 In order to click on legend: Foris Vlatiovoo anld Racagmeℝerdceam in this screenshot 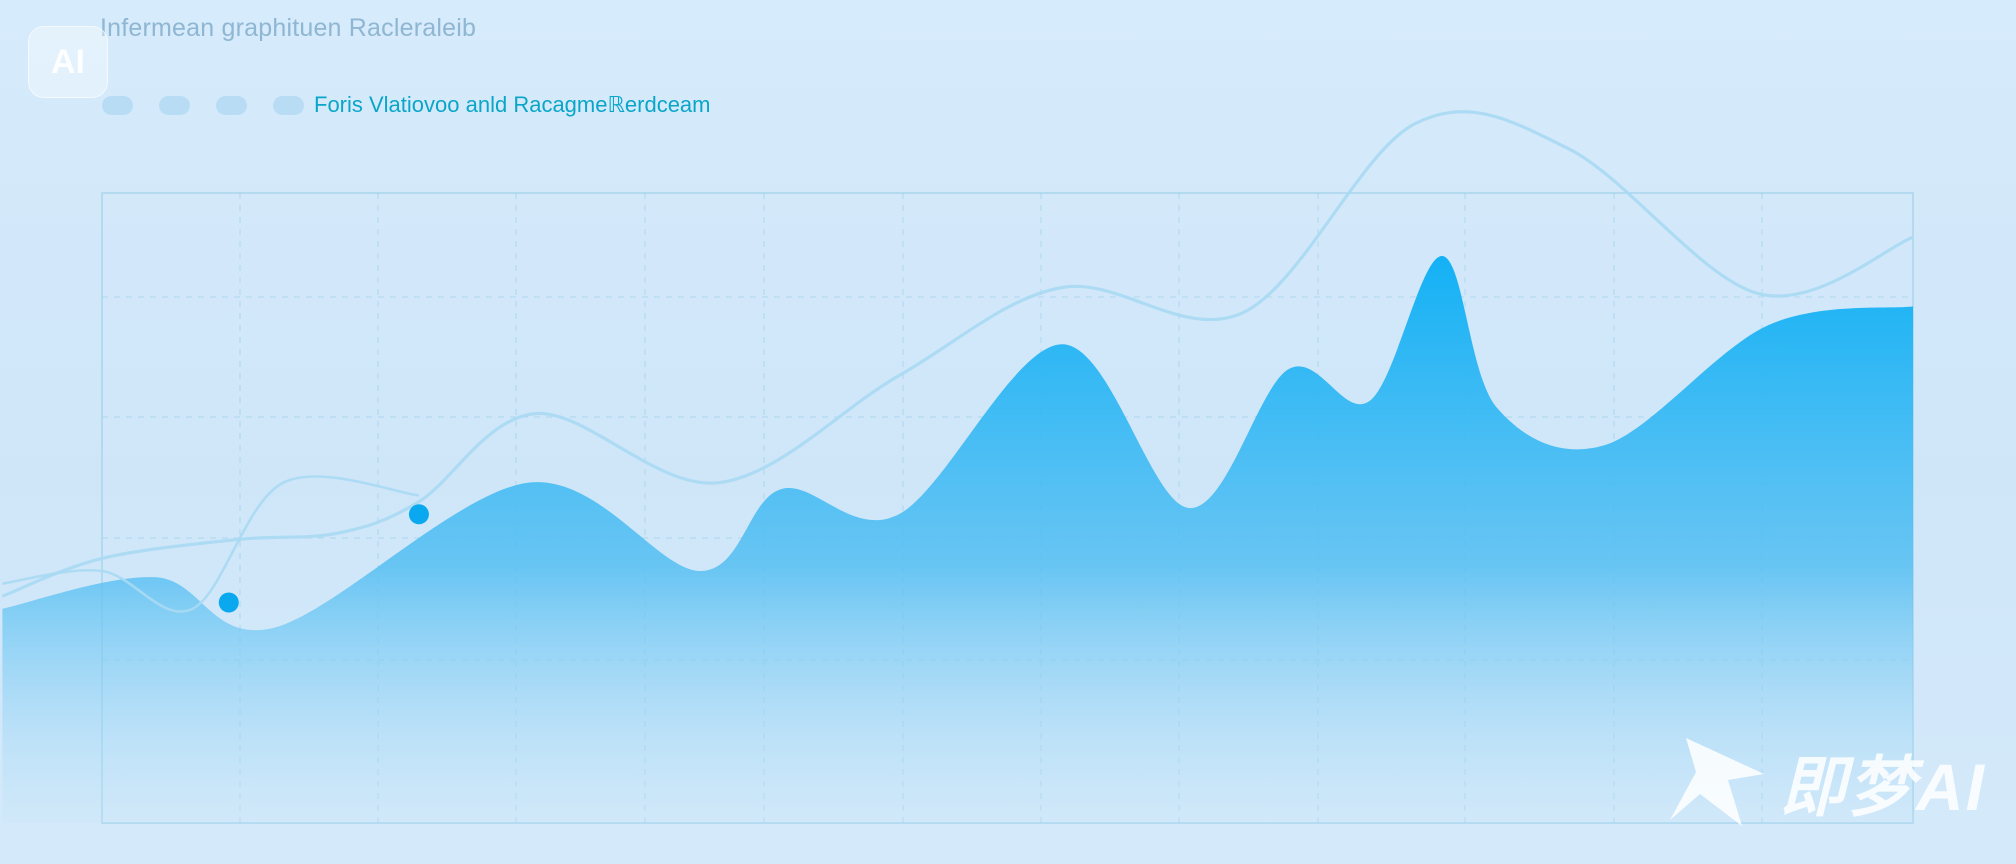, I will do `click(406, 105)`.